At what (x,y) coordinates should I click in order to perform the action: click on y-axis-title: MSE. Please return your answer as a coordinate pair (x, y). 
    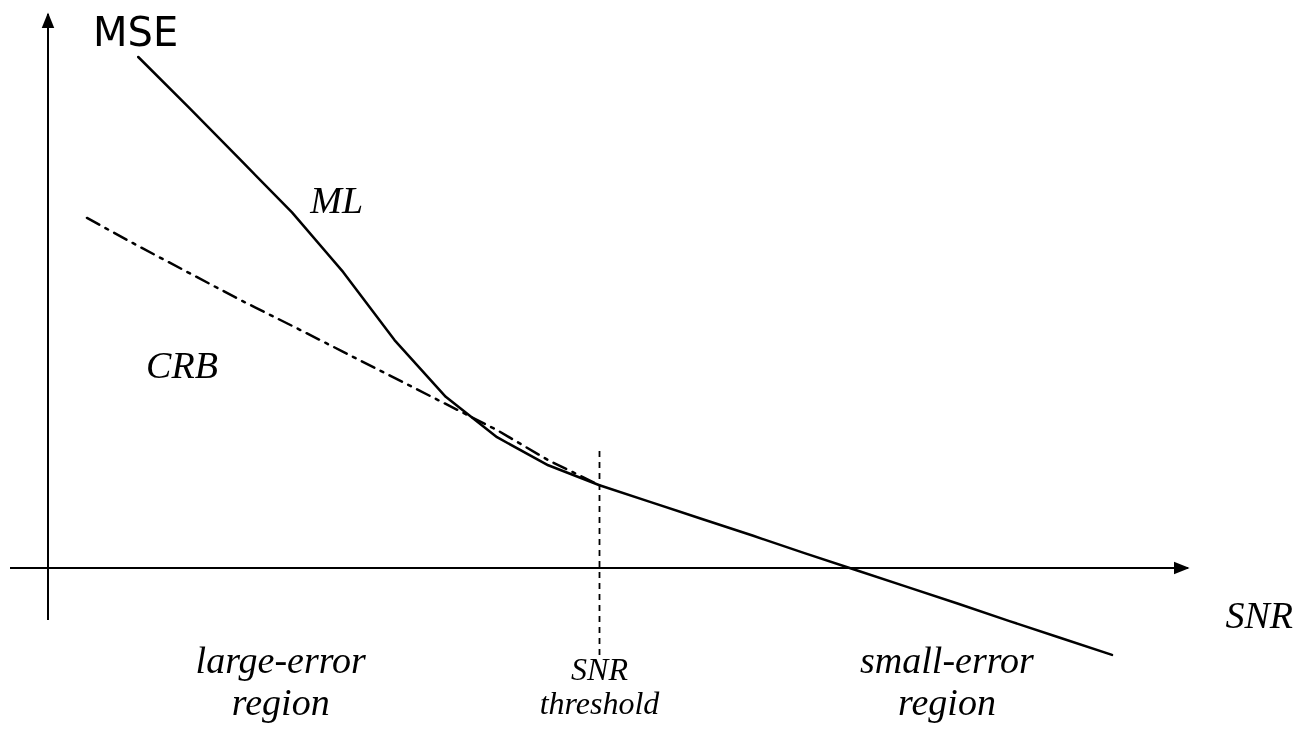
    Looking at the image, I should click on (136, 32).